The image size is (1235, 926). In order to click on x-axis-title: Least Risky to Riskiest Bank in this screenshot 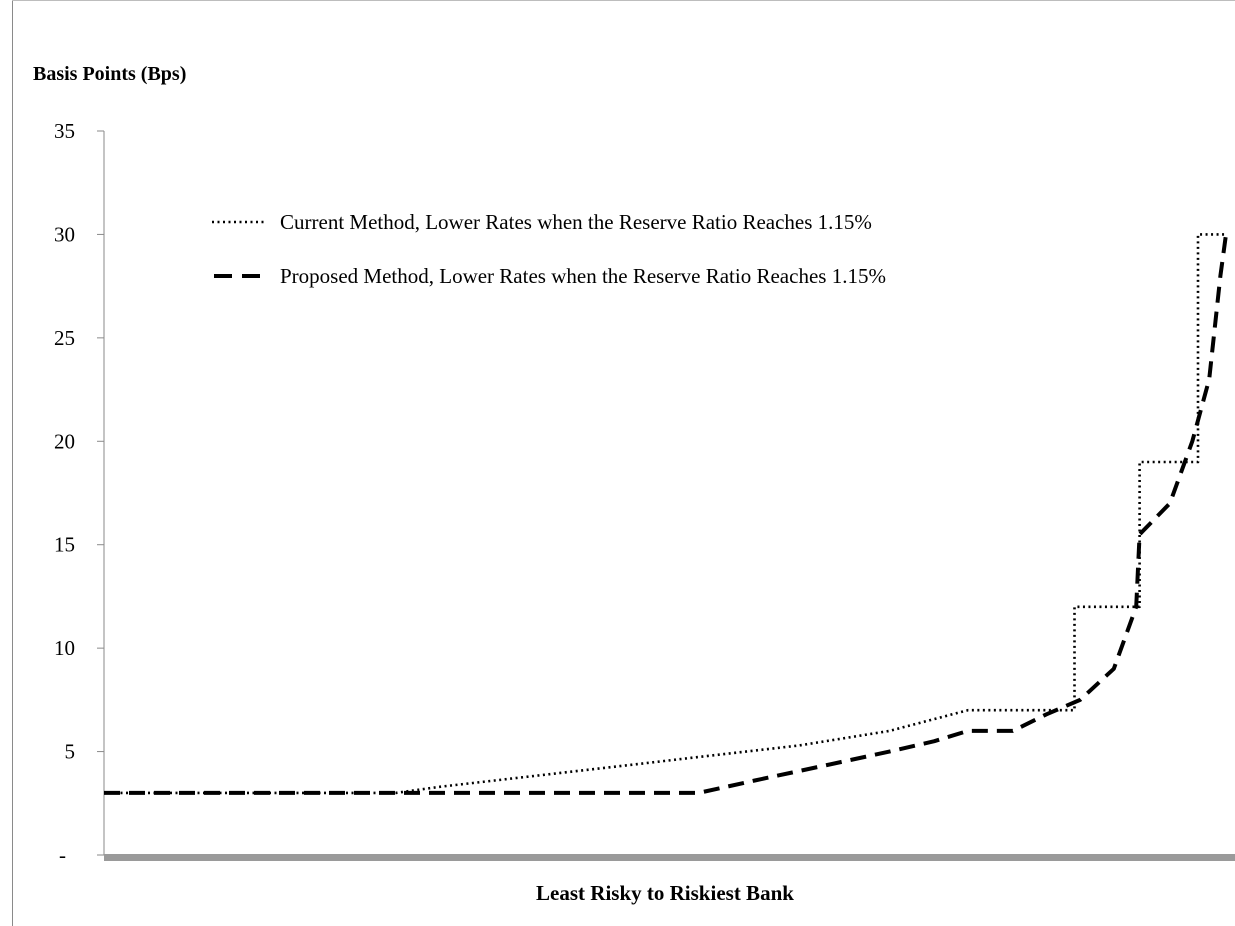, I will do `click(665, 893)`.